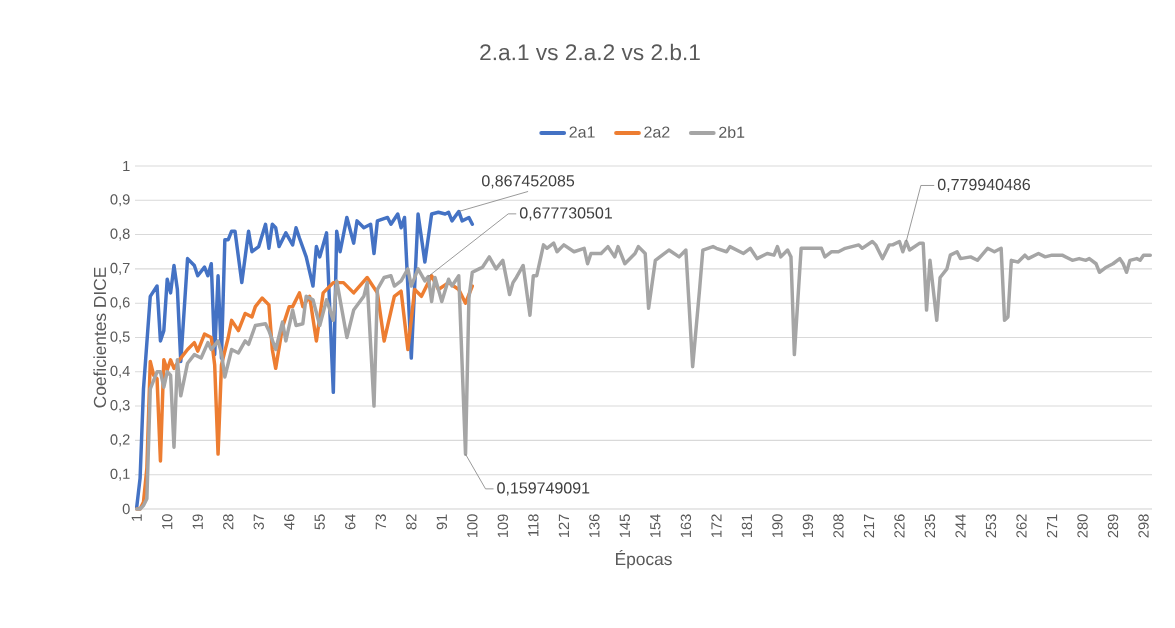 The image size is (1175, 628). Describe the element at coordinates (582, 132) in the screenshot. I see `legend-label: 2a1` at that location.